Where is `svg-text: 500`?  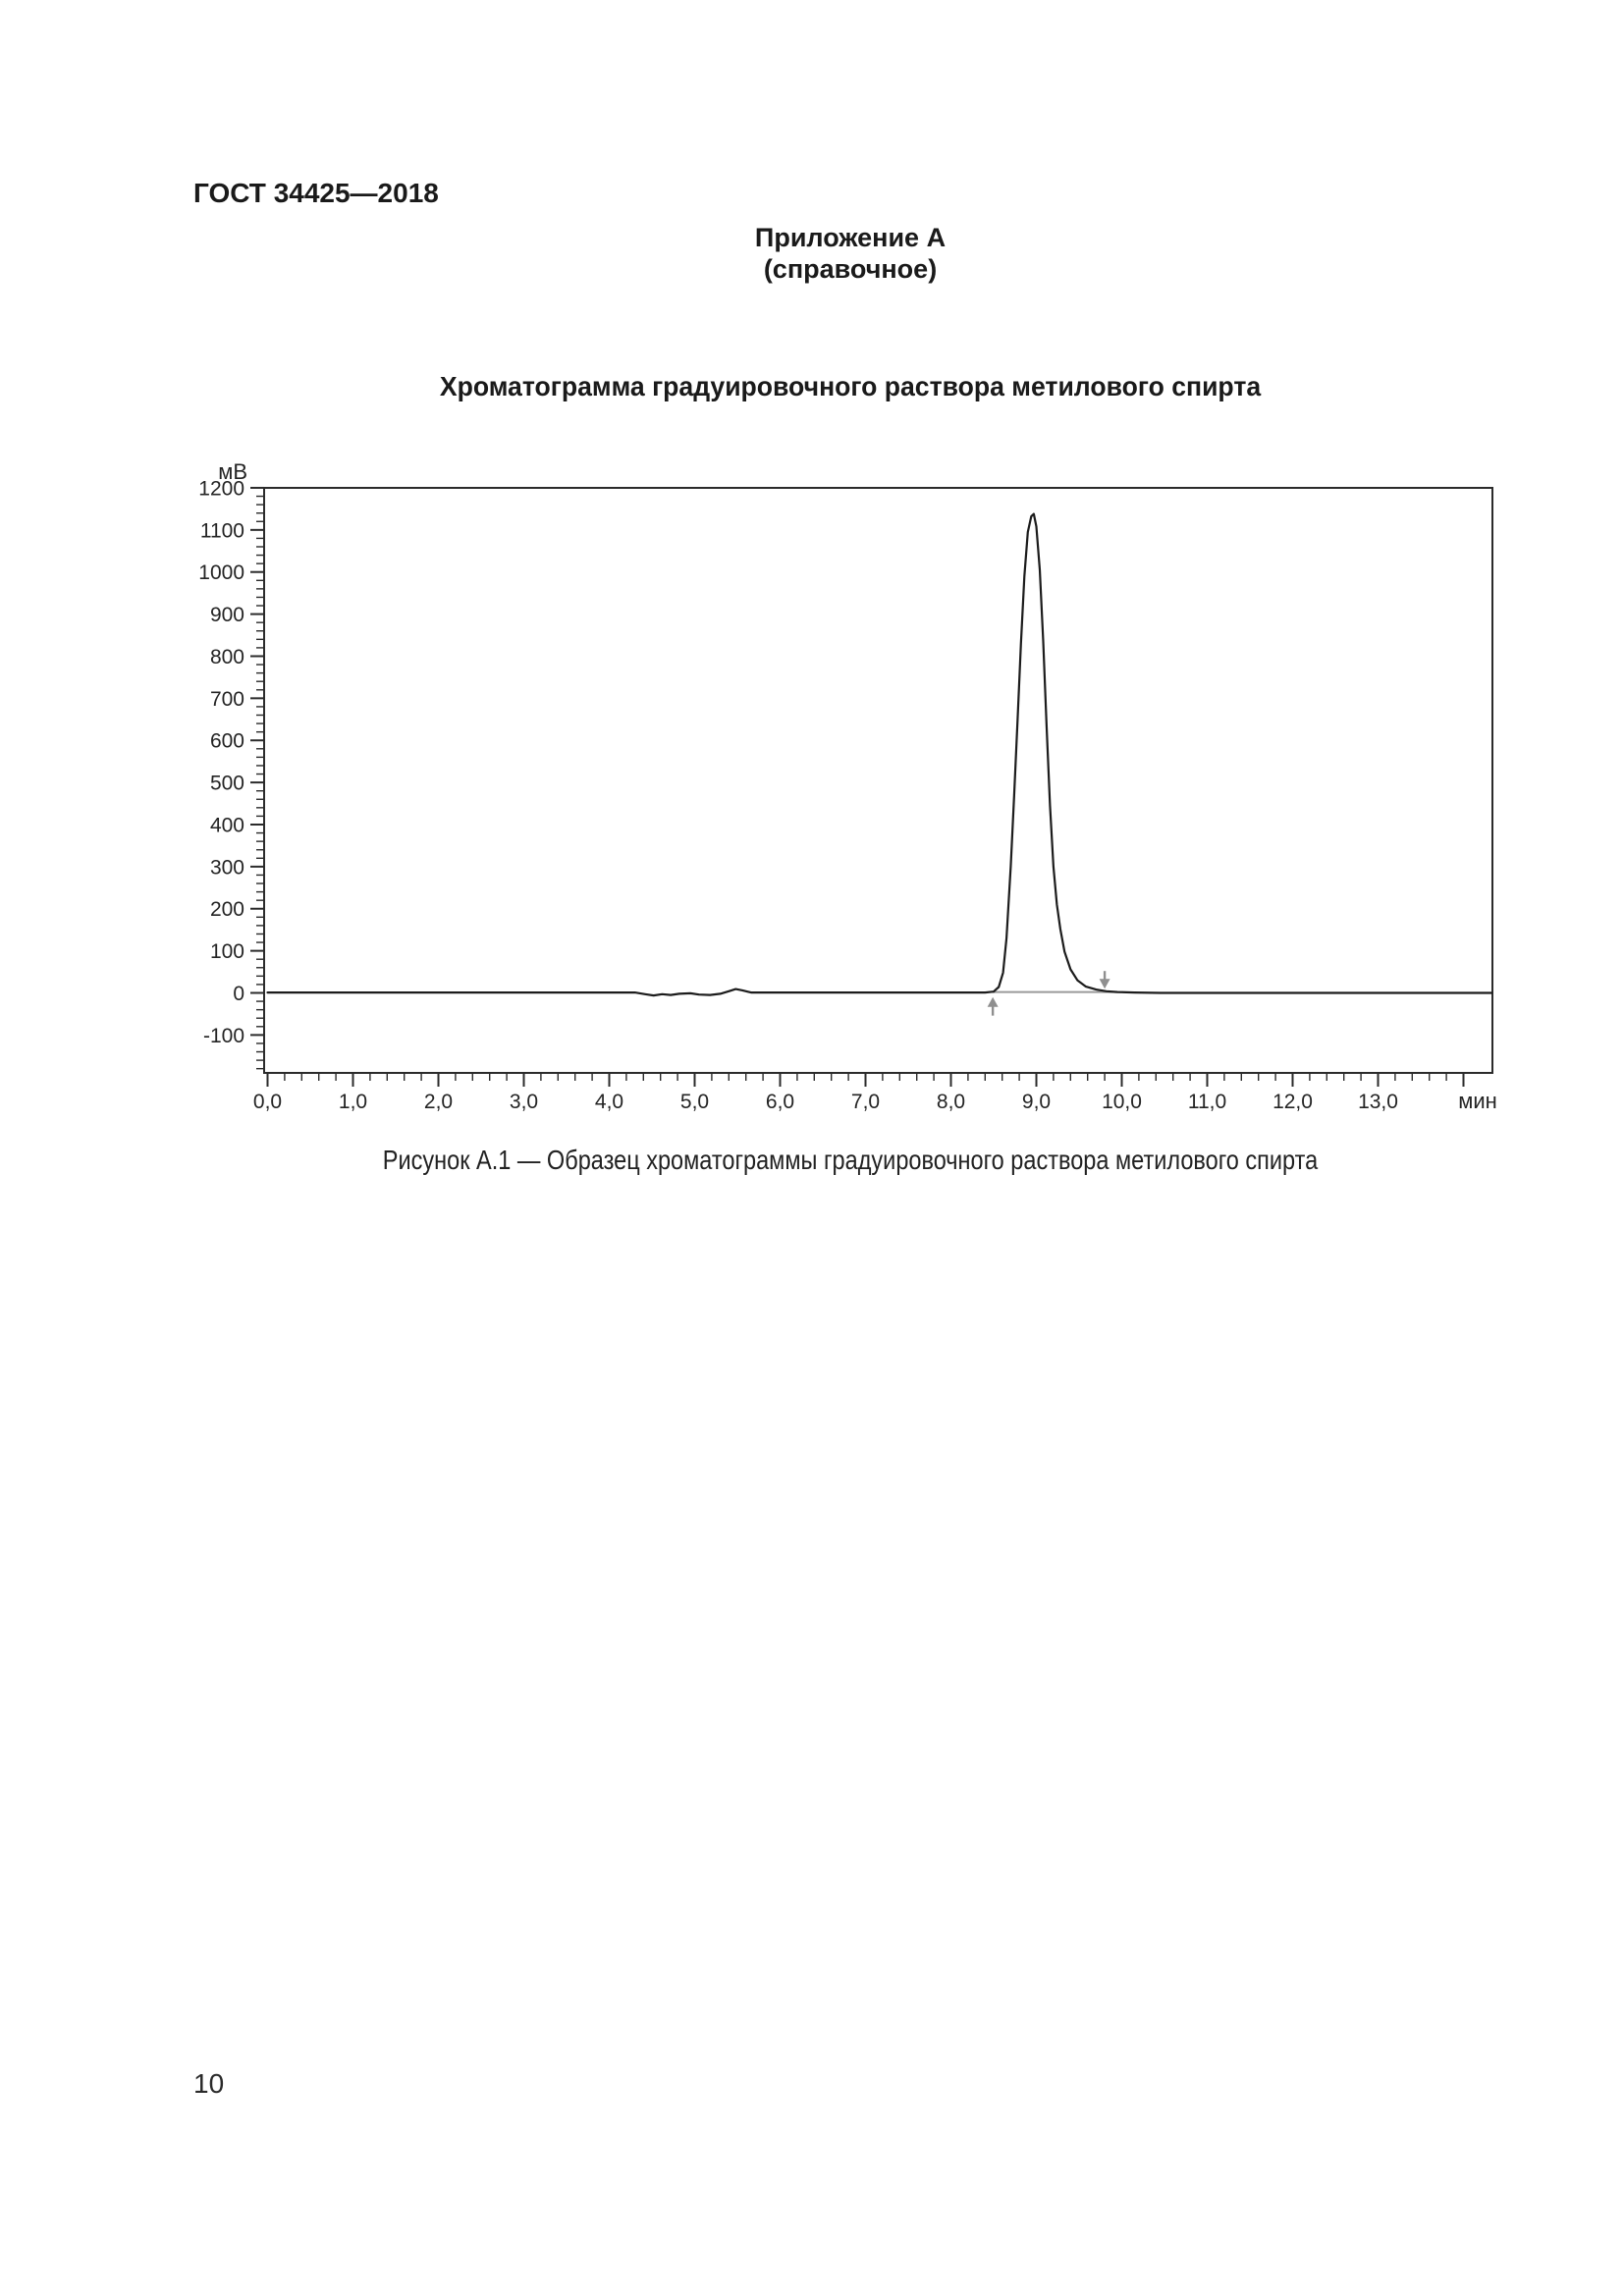
svg-text: 500 is located at coordinates (227, 784).